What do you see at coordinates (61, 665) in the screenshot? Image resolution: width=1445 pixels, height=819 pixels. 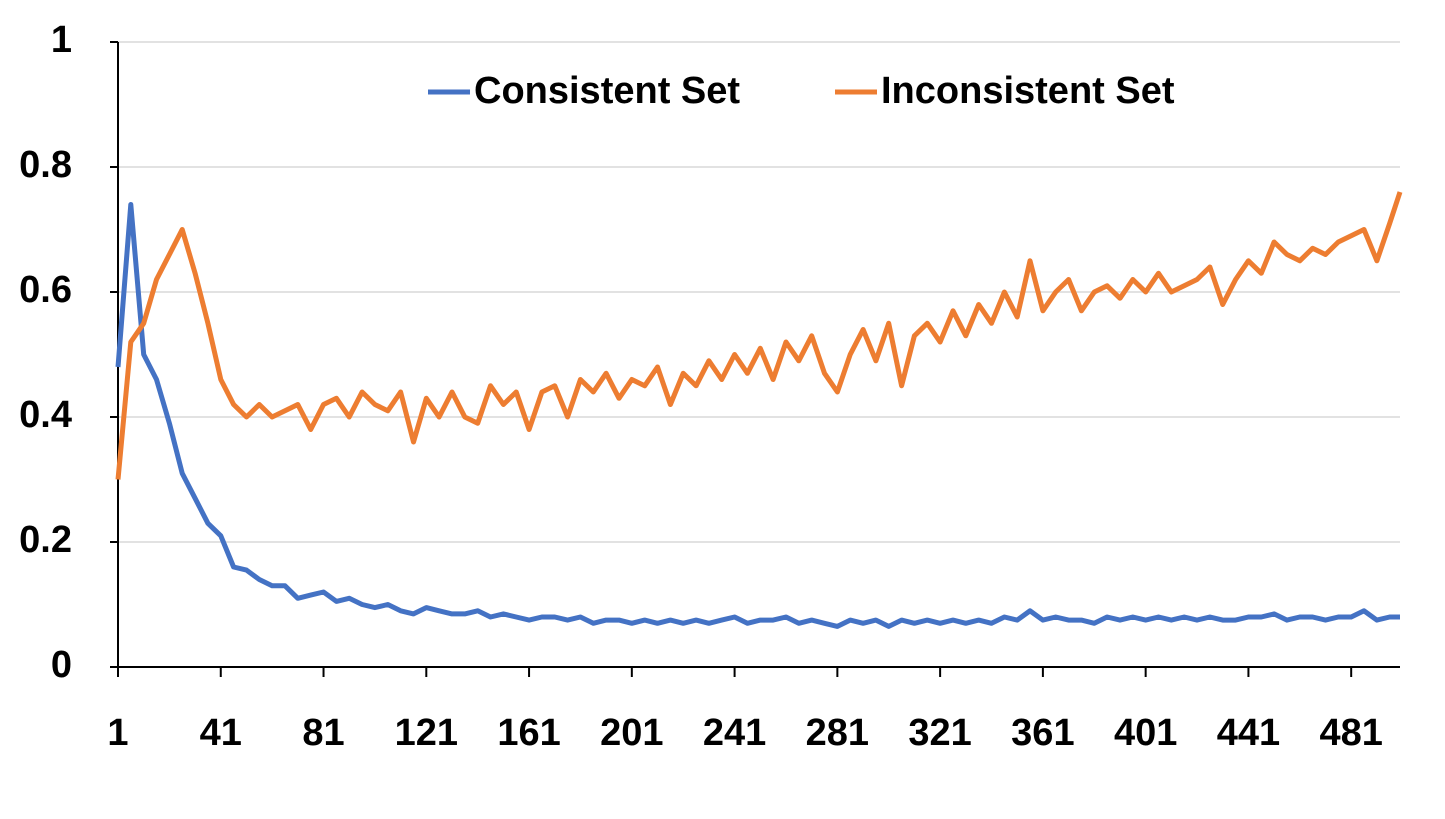 I see `y-tick-label: 0` at bounding box center [61, 665].